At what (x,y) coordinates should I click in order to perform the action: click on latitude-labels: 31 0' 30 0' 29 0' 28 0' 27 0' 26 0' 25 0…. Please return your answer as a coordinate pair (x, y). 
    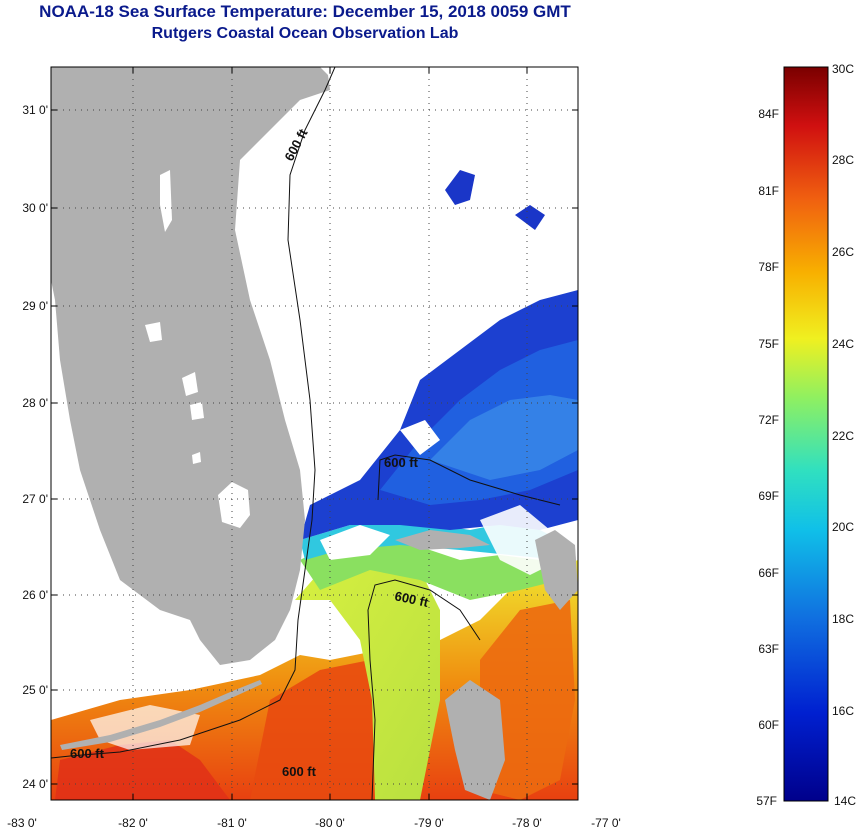
    Looking at the image, I should click on (35, 447).